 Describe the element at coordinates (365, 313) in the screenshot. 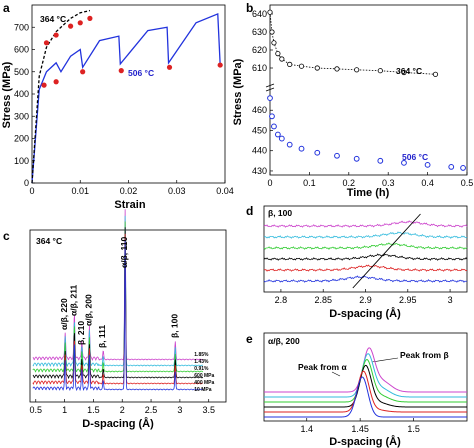

I see `panel-d-xlabel: D-spacing (Å)` at that location.